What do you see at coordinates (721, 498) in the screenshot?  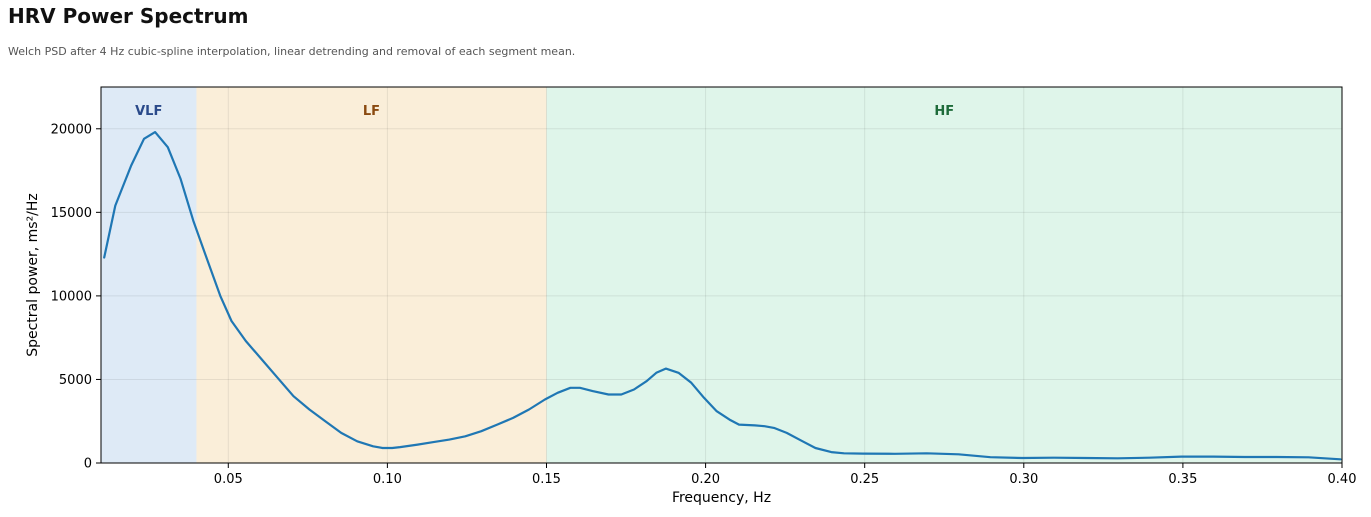 I see `x-axis-label: Frequency, Hz` at bounding box center [721, 498].